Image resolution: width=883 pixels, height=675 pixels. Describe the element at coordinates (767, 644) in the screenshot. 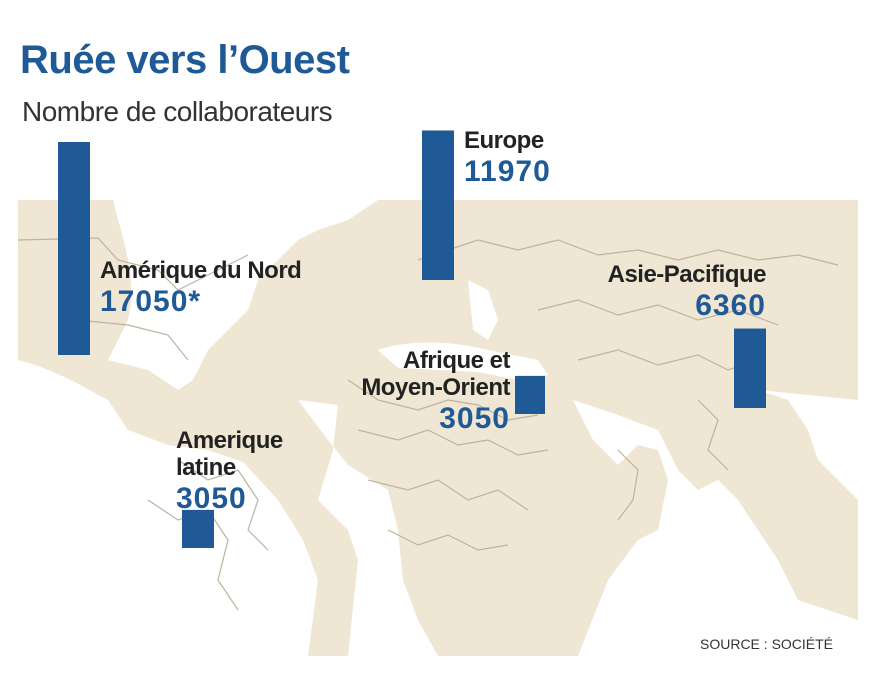

I see `source-note: SOURCE : SOCIÉTÉ` at that location.